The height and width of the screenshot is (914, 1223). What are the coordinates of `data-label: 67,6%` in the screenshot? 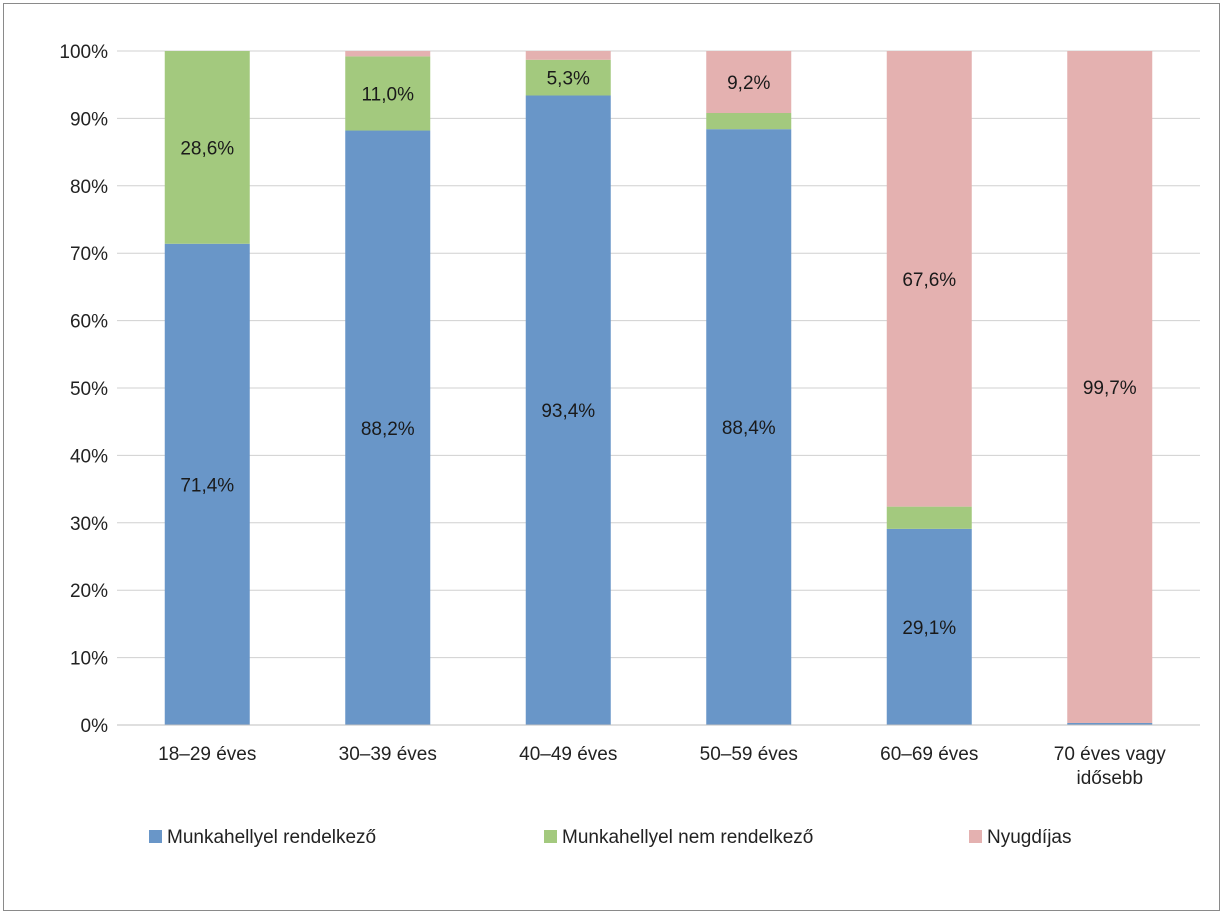 It's located at (929, 280).